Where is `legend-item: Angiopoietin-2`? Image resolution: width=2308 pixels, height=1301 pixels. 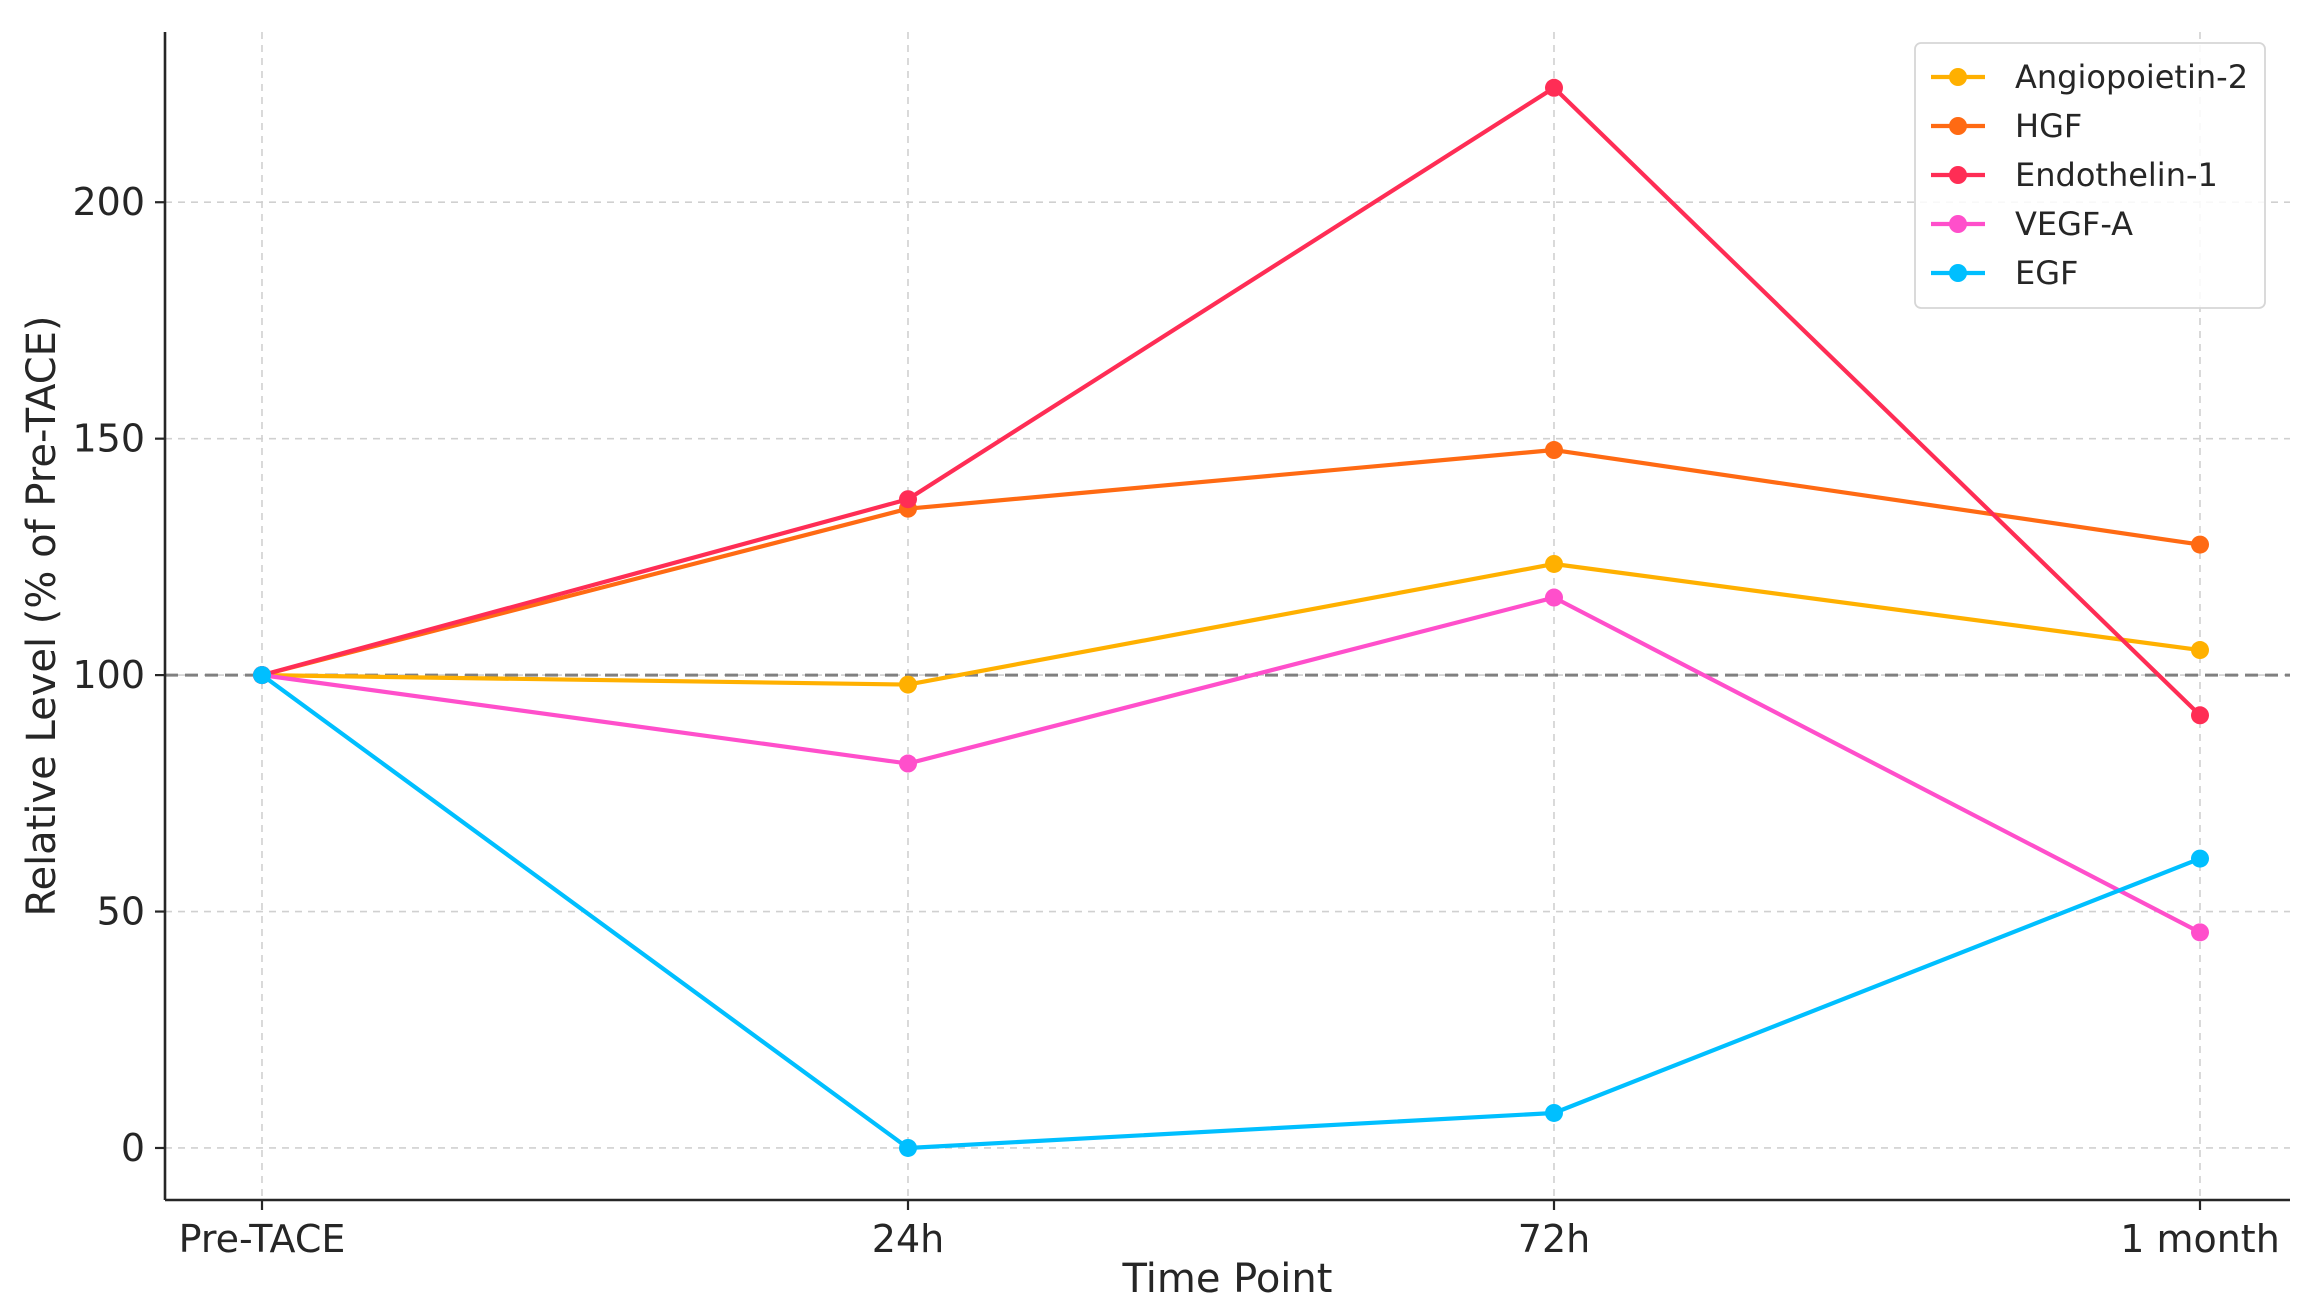 legend-item: Angiopoietin-2 is located at coordinates (2089, 77).